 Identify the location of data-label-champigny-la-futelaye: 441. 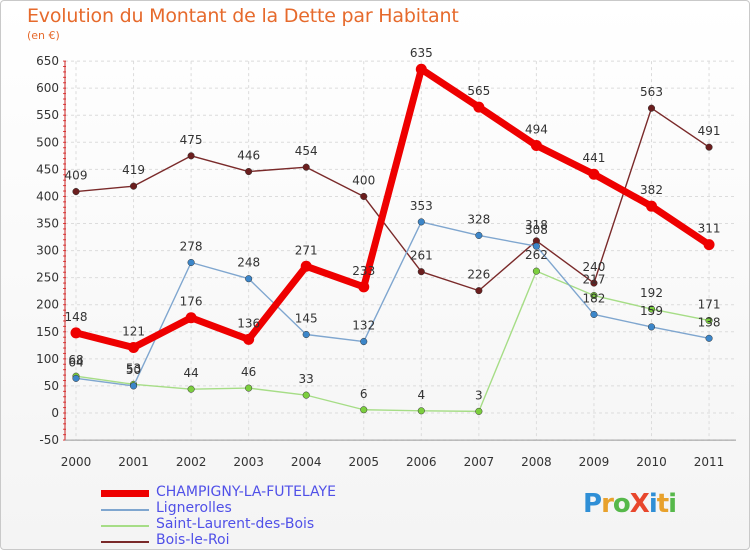
(593, 158).